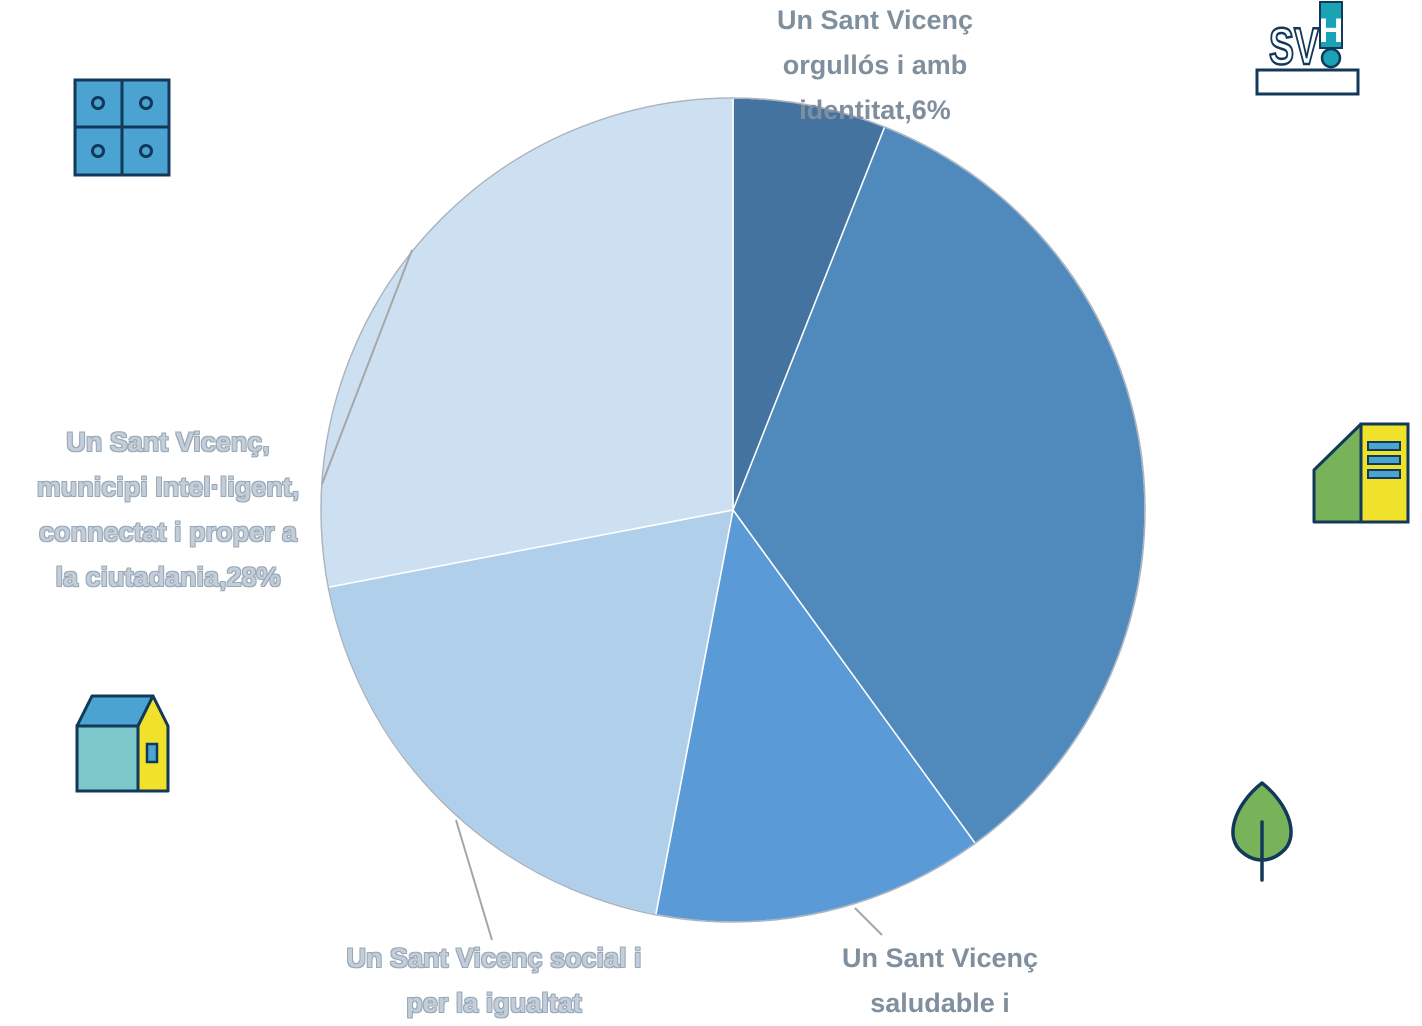 The width and height of the screenshot is (1422, 1026). What do you see at coordinates (1262, 831) in the screenshot?
I see `leaf-icon` at bounding box center [1262, 831].